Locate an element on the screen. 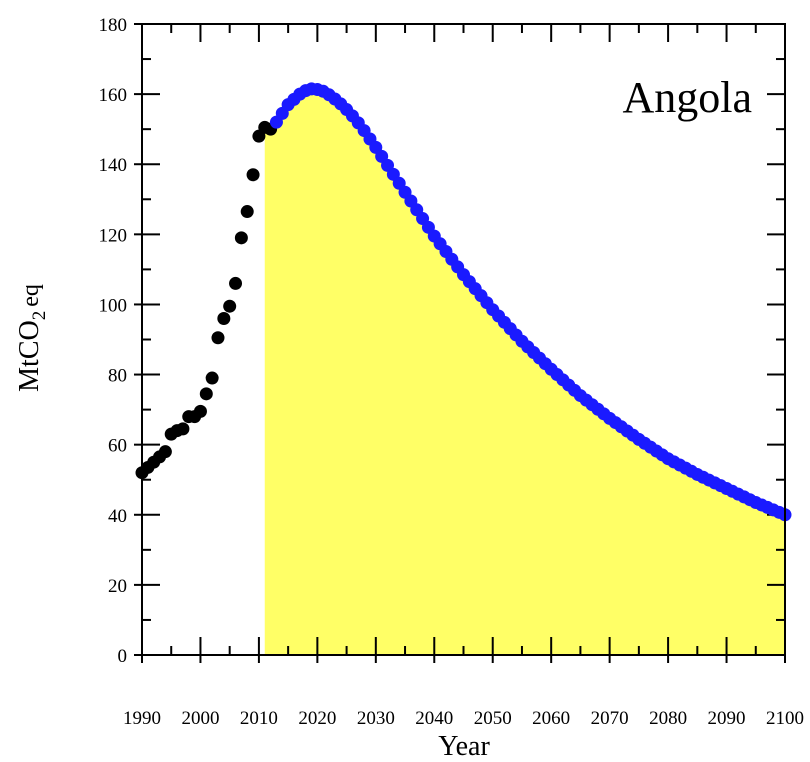  x-tick-label: 1990 is located at coordinates (142, 718).